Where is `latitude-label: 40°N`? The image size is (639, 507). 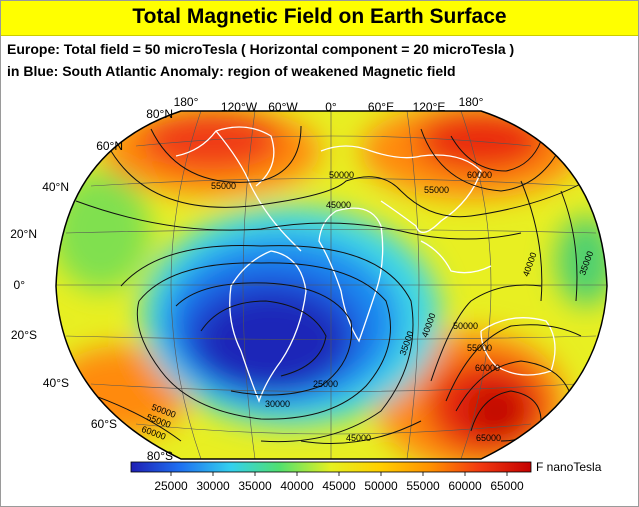
latitude-label: 40°N is located at coordinates (55, 187).